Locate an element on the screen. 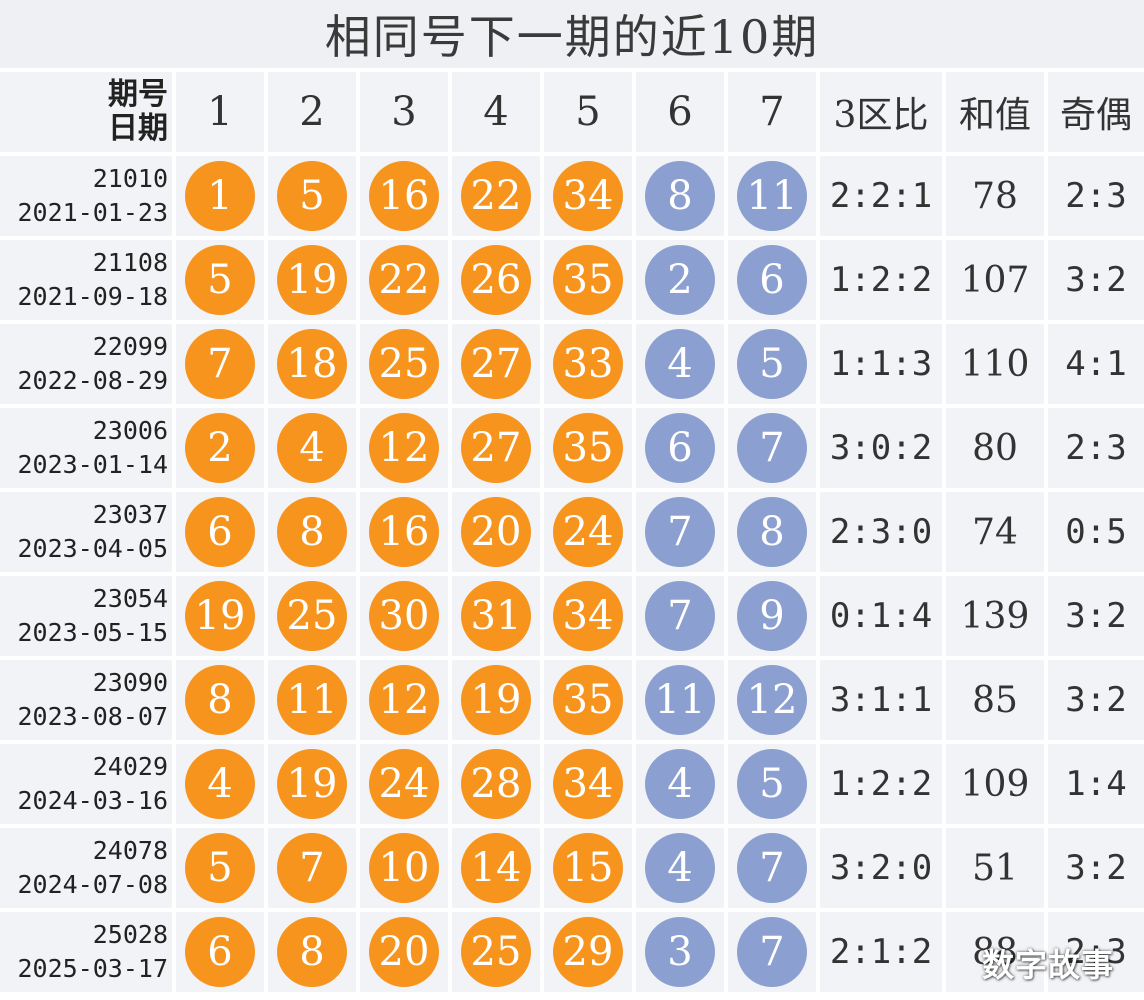  front-ball: 10 is located at coordinates (404, 868).